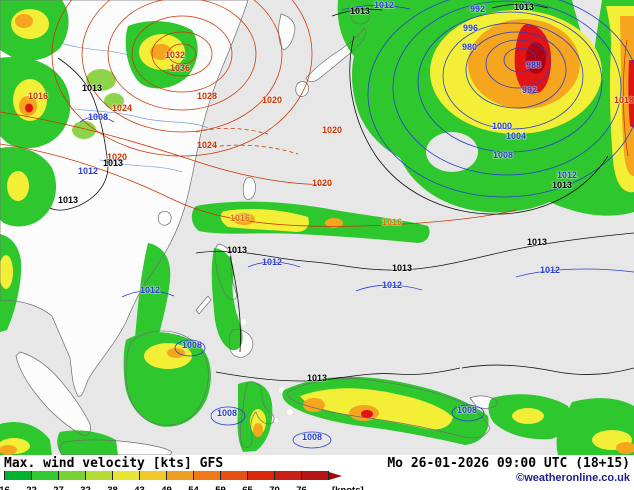  What do you see at coordinates (193, 487) in the screenshot?
I see `scale-value: 54` at bounding box center [193, 487].